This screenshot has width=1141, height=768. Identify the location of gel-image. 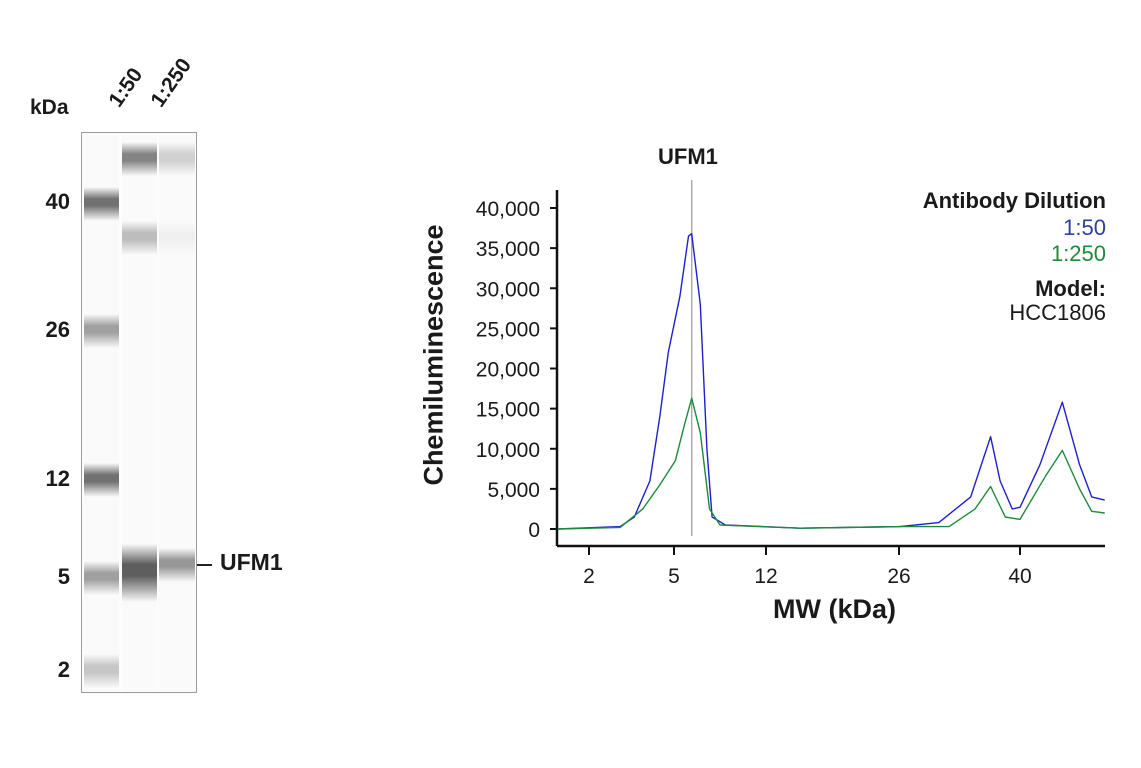
(139, 412).